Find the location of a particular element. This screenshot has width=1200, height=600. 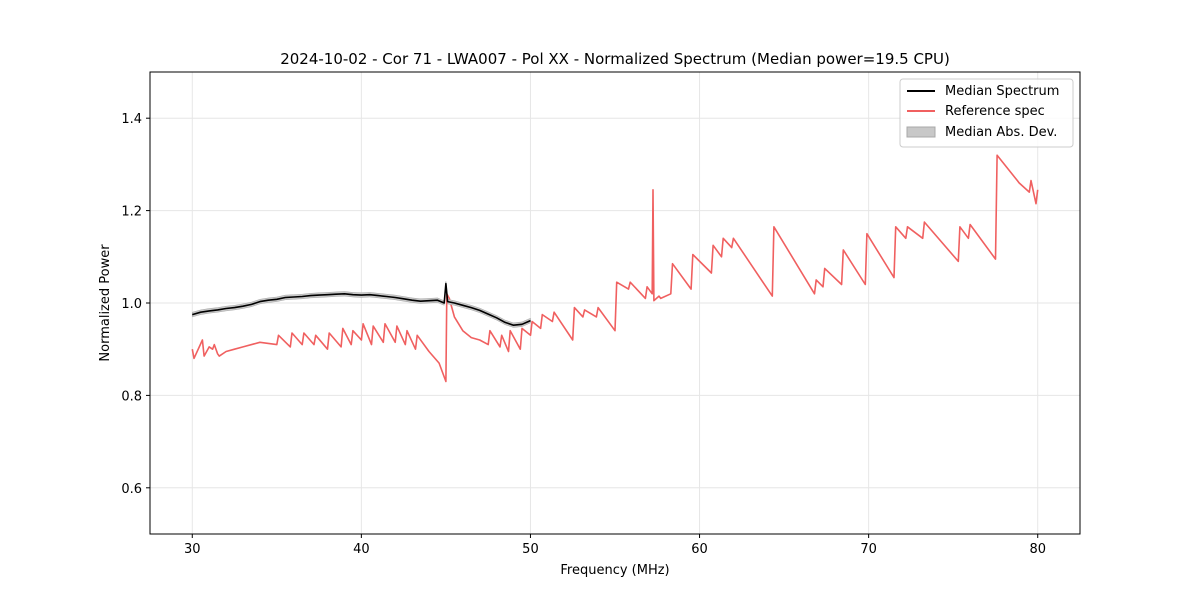

y-axis-label: Normalized Power is located at coordinates (105, 303).